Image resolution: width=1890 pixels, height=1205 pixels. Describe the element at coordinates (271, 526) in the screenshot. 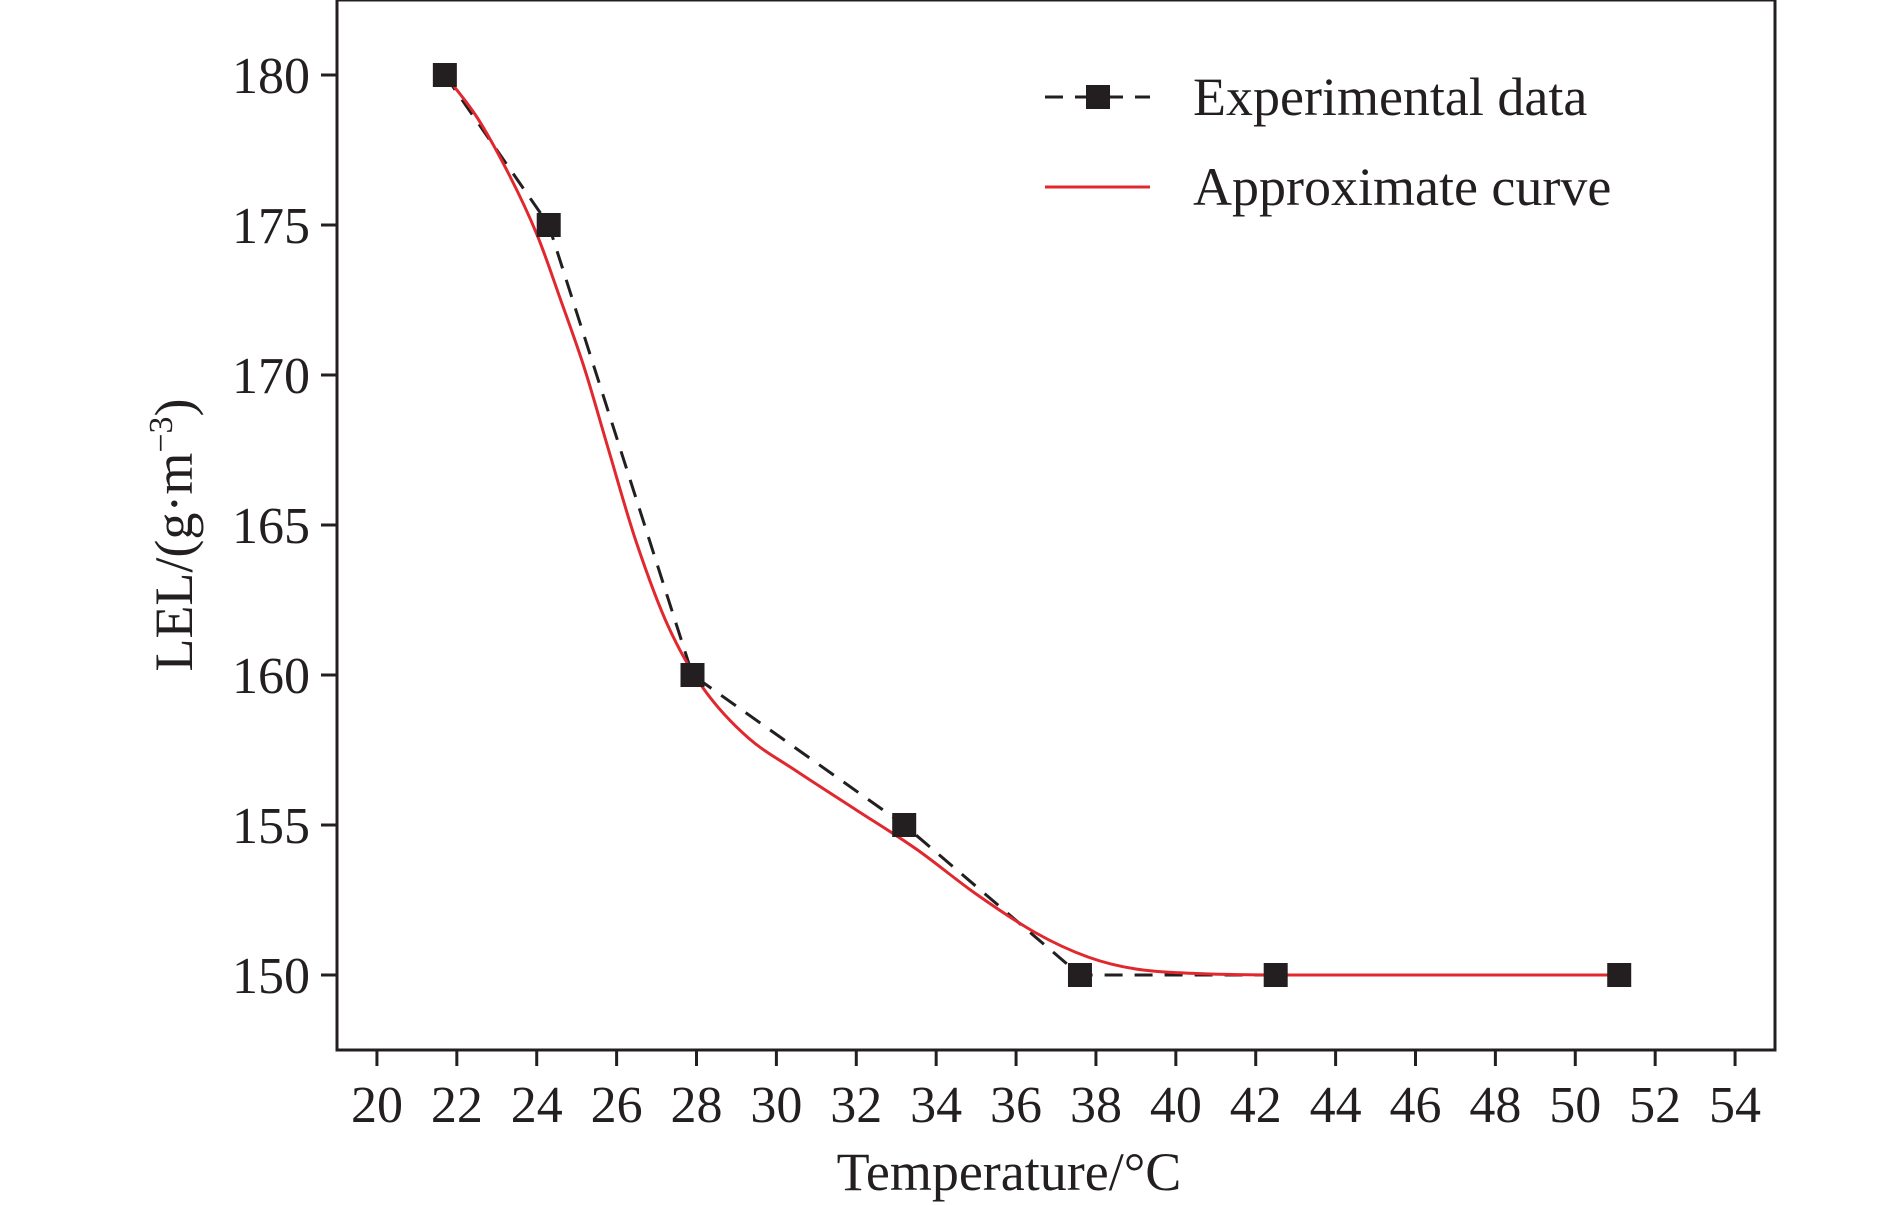

I see `y-tick-label: 165` at that location.